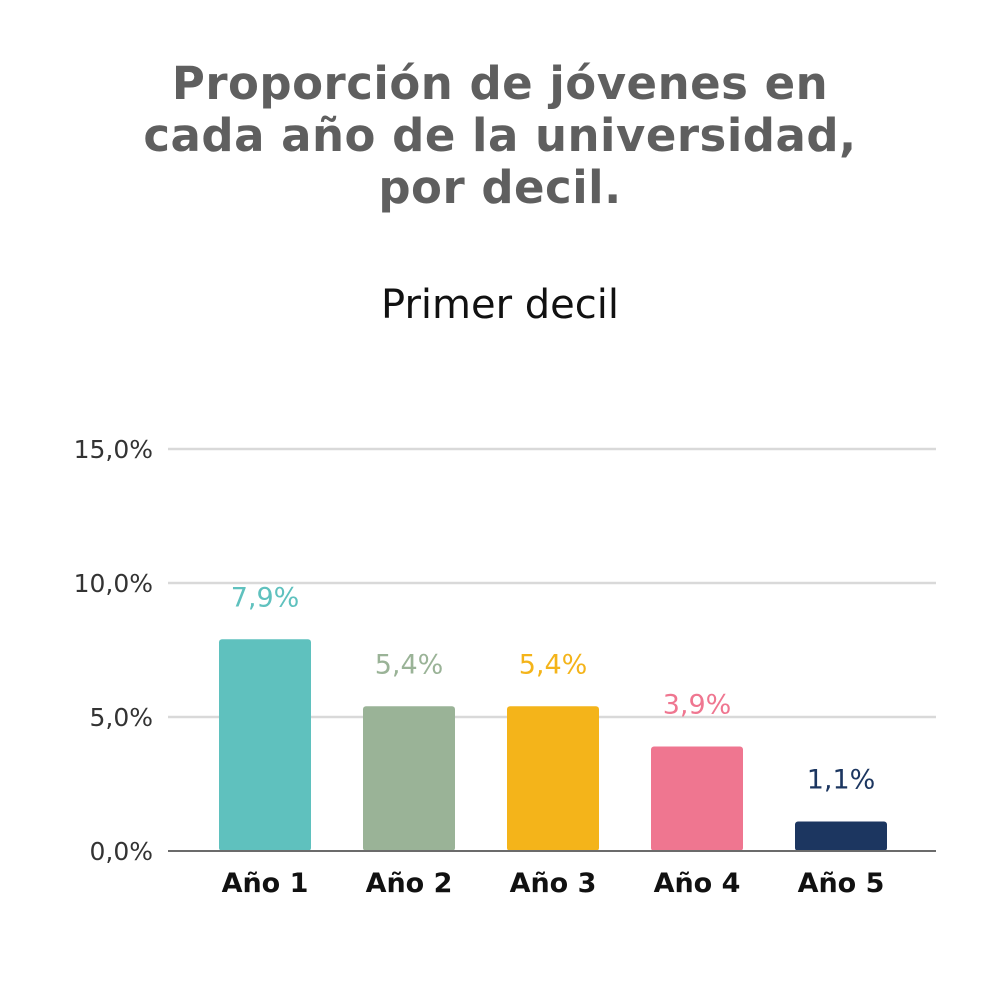 The width and height of the screenshot is (1000, 1000). I want to click on x-tick-label-3: Año 3, so click(553, 883).